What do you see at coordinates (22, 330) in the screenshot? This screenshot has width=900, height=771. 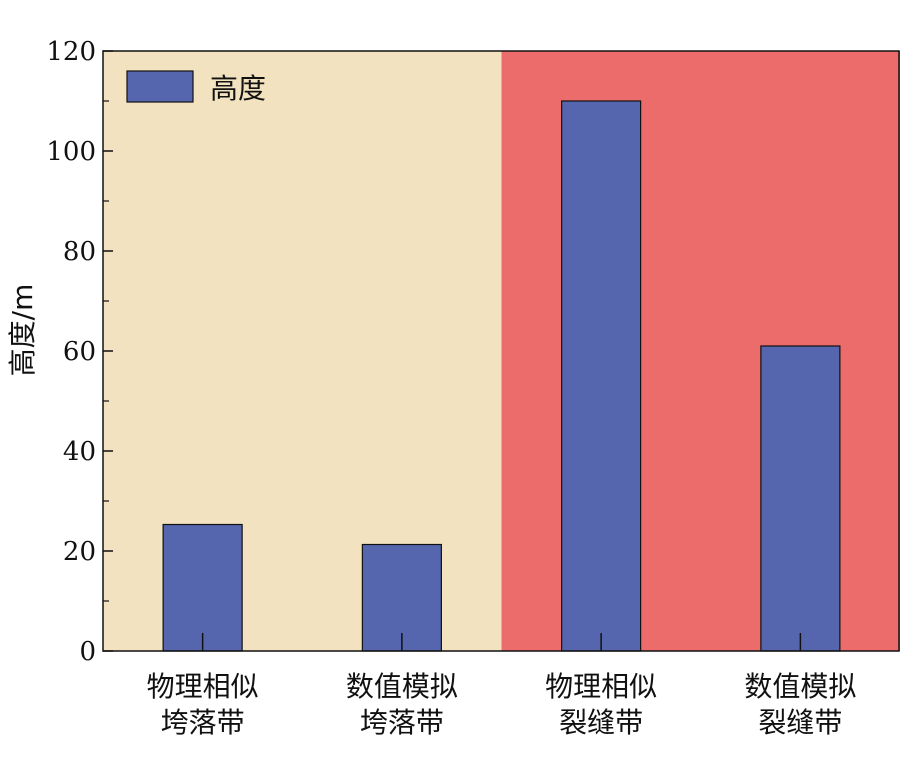 I see `y-axis-title: 高度/m` at bounding box center [22, 330].